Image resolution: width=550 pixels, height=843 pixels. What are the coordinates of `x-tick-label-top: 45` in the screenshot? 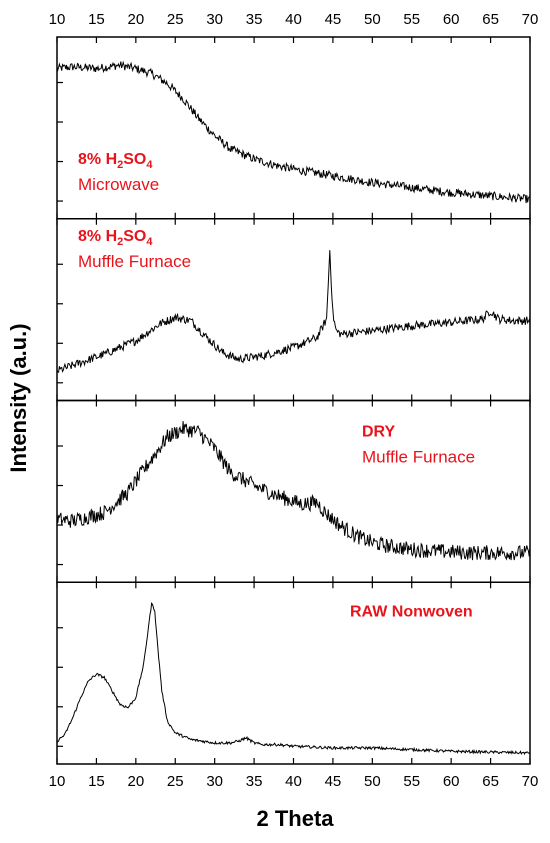 It's located at (333, 19).